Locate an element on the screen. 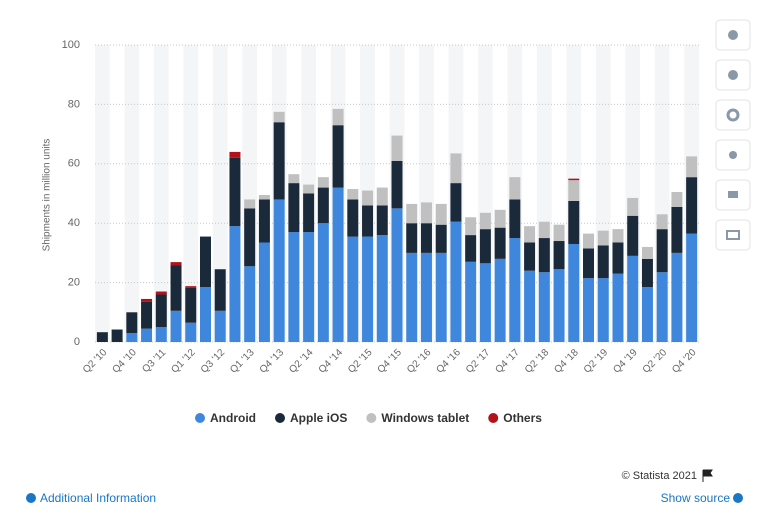  y-tick-label: 100 is located at coordinates (71, 45).